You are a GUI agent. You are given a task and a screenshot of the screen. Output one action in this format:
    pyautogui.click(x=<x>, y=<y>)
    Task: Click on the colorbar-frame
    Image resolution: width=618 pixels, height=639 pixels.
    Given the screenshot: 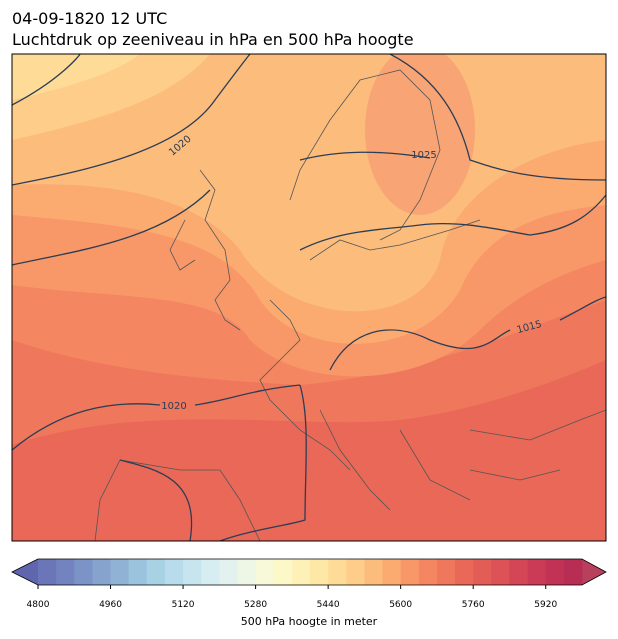 What is the action you would take?
    pyautogui.click(x=309, y=572)
    